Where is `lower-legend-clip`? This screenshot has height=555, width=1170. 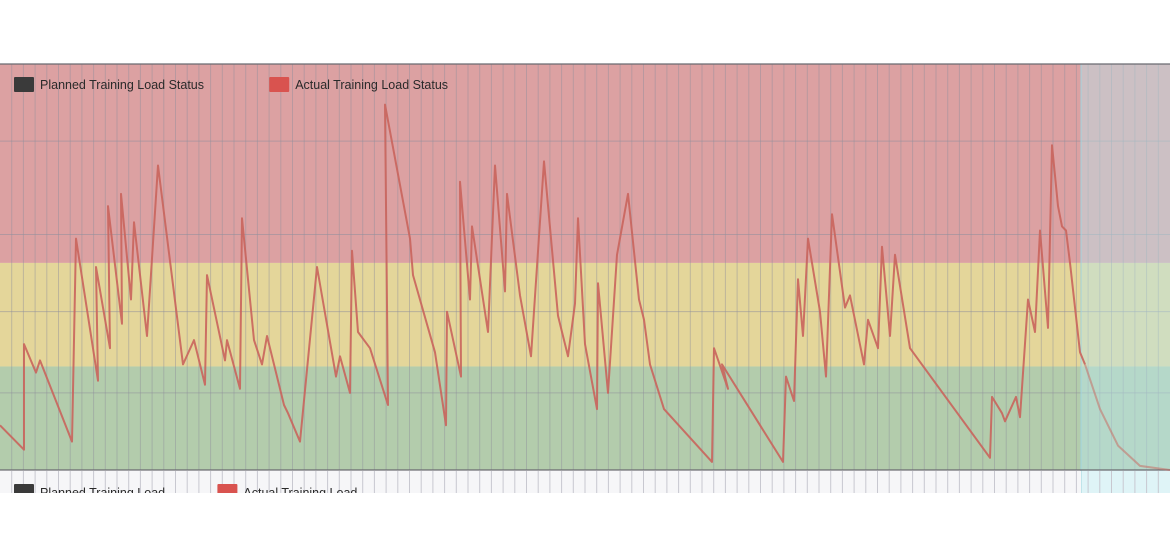
lower-legend-clip is located at coordinates (585, 521).